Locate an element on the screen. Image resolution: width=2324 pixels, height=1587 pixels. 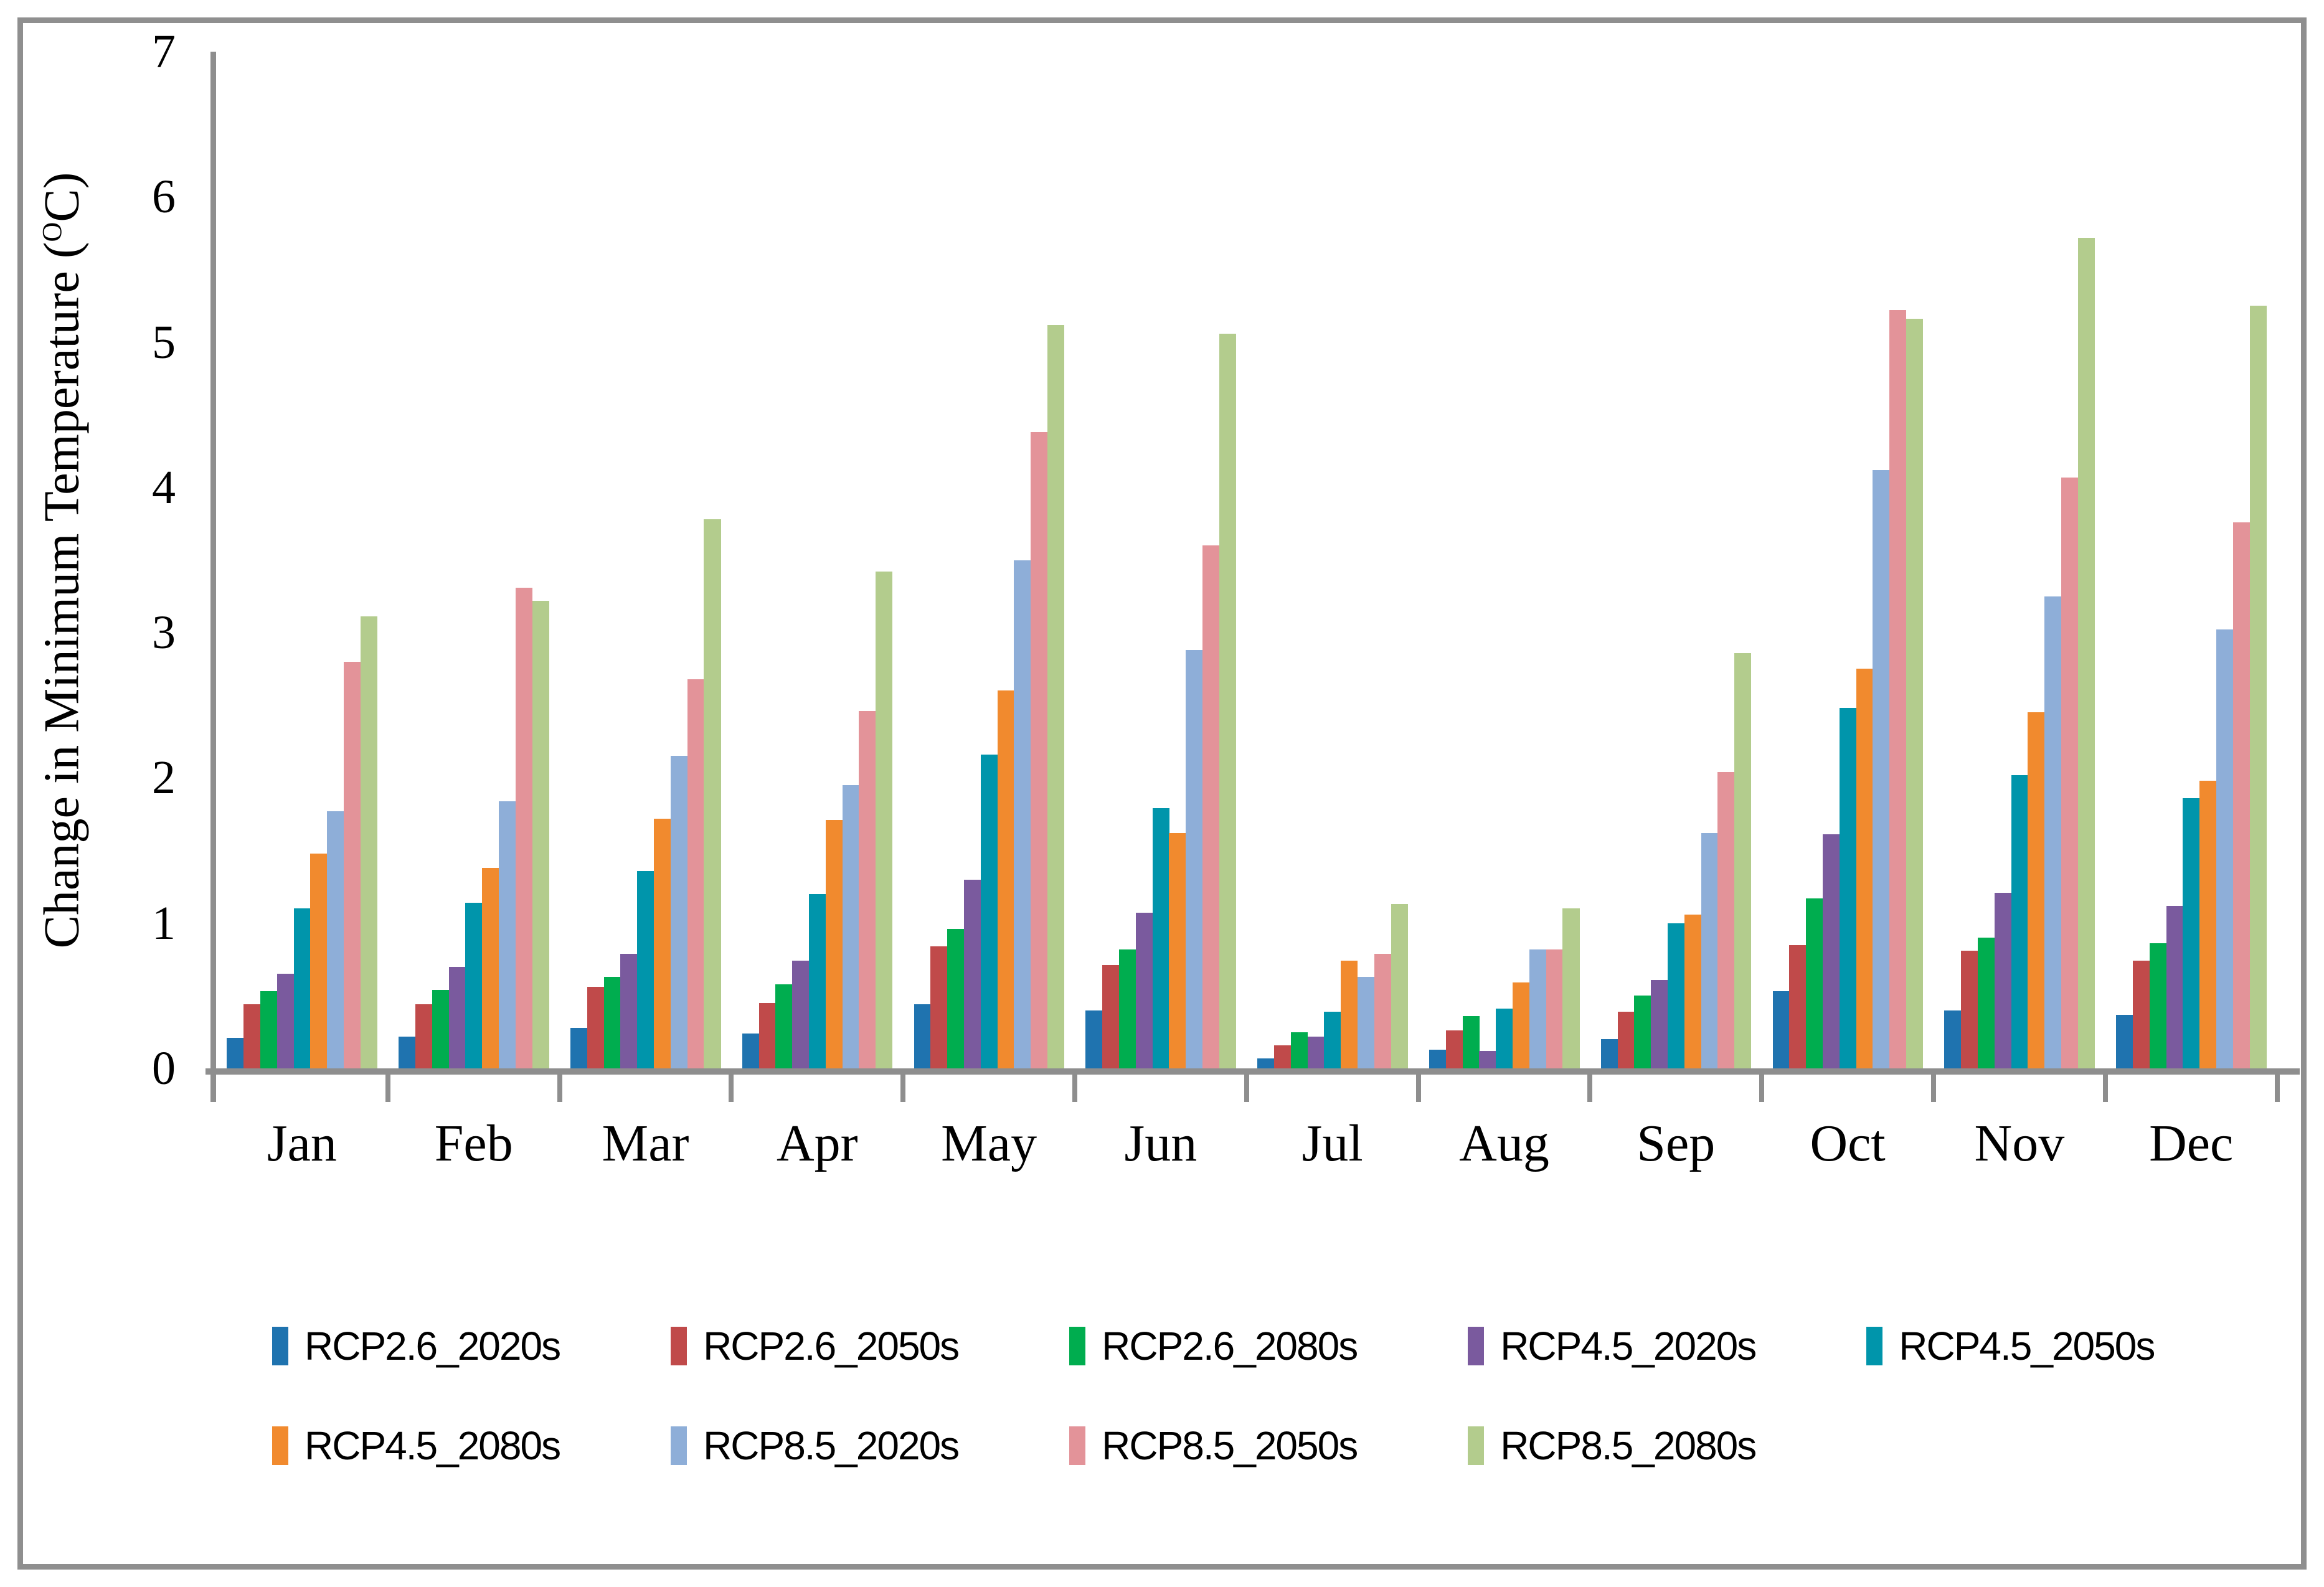
bar-RCP8.5_2020s-Jan is located at coordinates (336, 939).